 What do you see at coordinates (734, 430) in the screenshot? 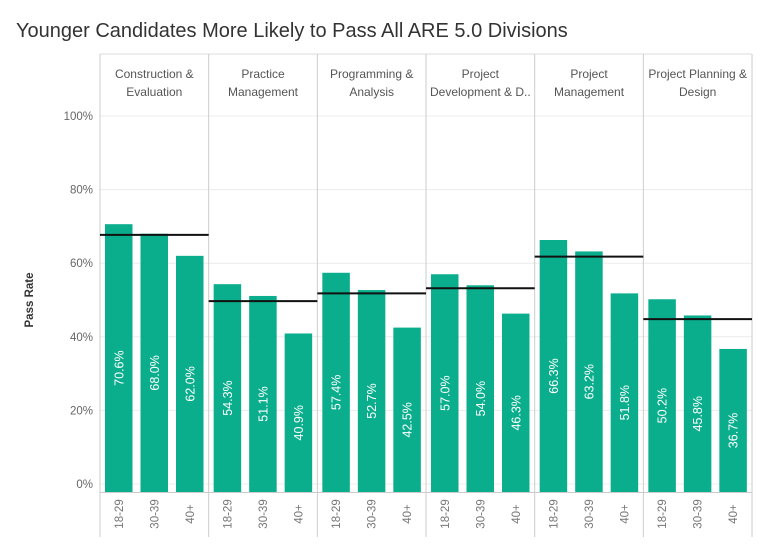
I see `bar-value-label: 36.7%` at bounding box center [734, 430].